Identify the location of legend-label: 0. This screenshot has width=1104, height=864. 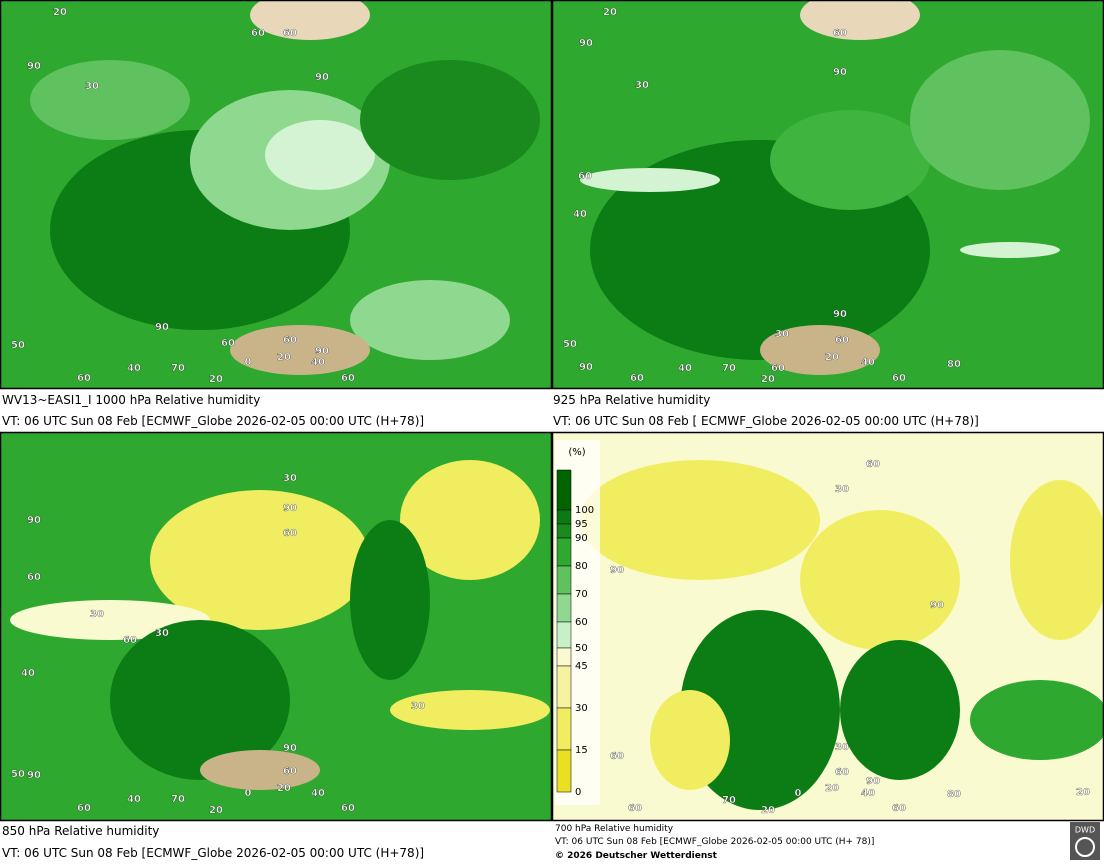
(578, 792).